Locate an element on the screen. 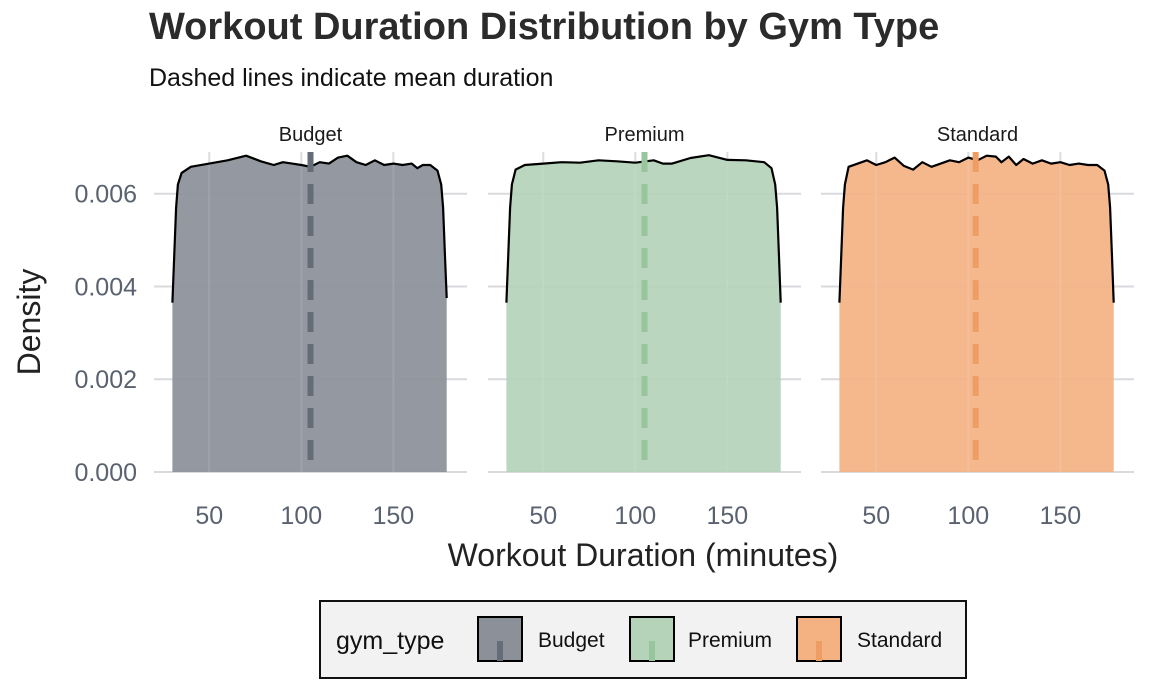 The width and height of the screenshot is (1152, 691). strip-label: Standard is located at coordinates (977, 135).